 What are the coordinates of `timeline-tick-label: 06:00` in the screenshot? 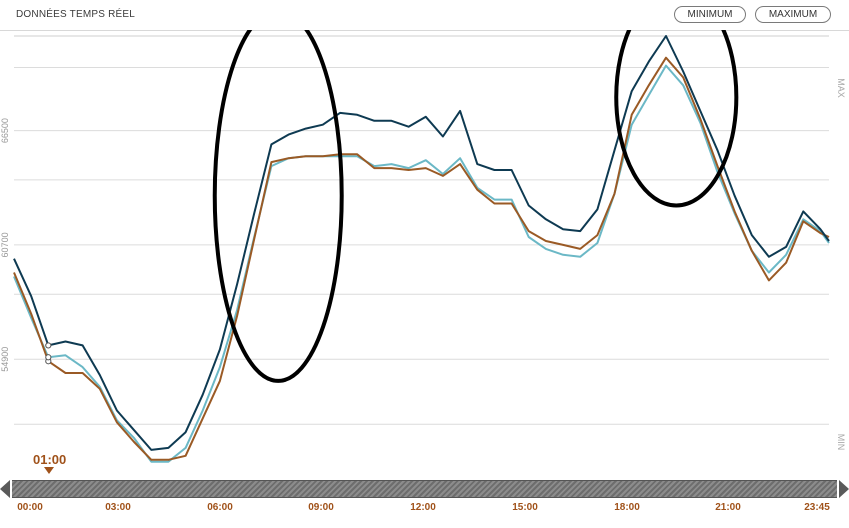 It's located at (220, 507).